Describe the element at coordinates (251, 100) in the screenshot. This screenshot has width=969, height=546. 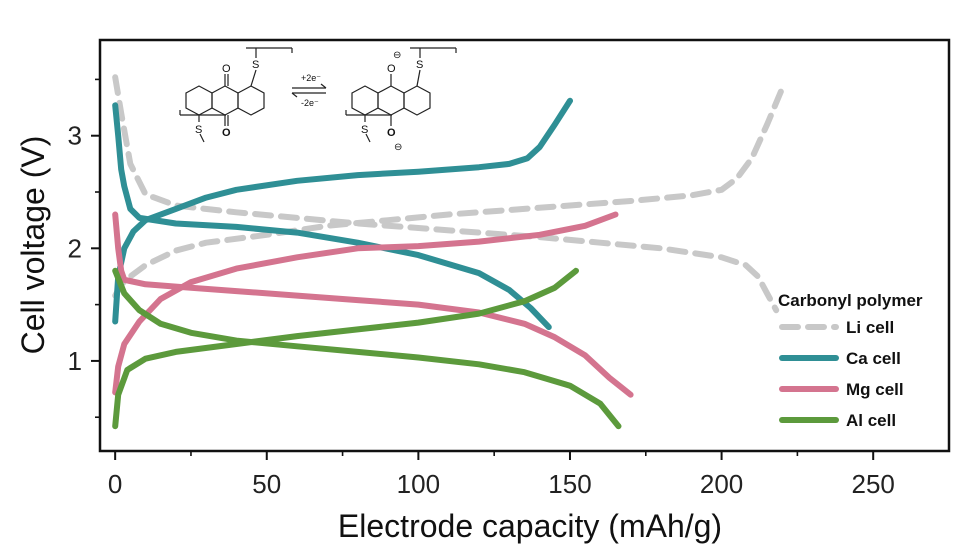
I see `ring-right` at that location.